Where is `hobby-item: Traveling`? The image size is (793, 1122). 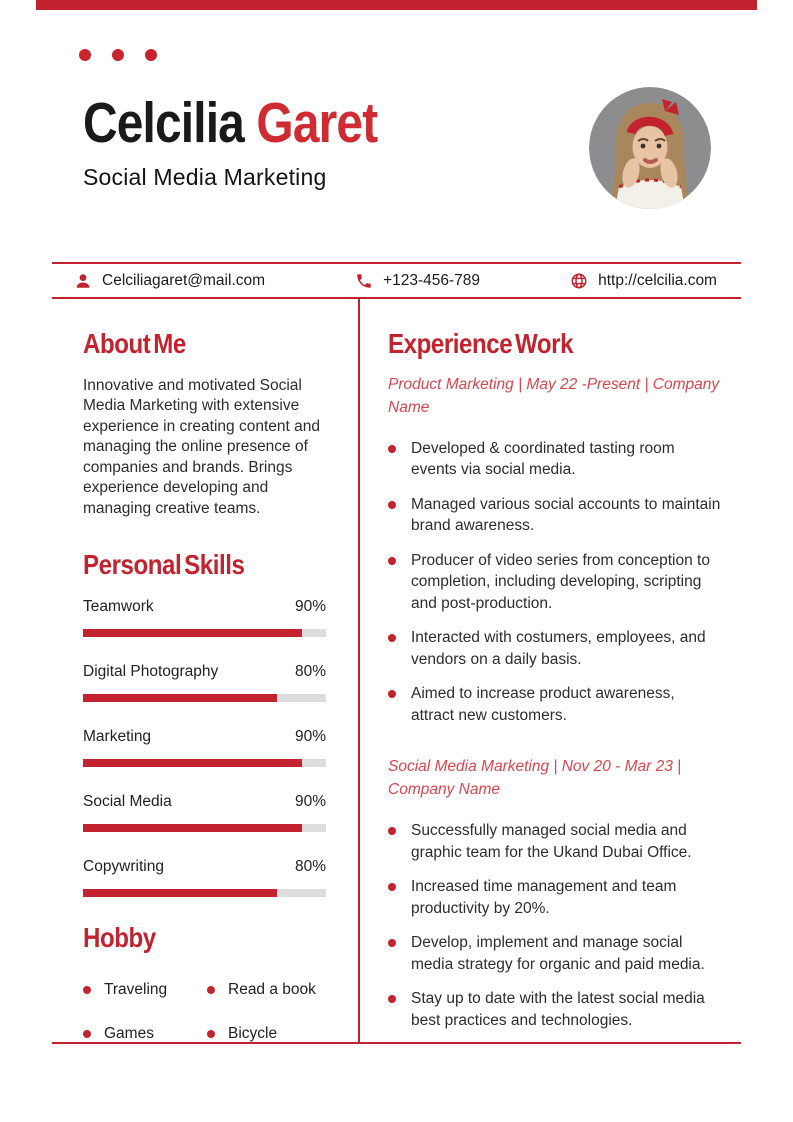
hobby-item: Traveling is located at coordinates (145, 990).